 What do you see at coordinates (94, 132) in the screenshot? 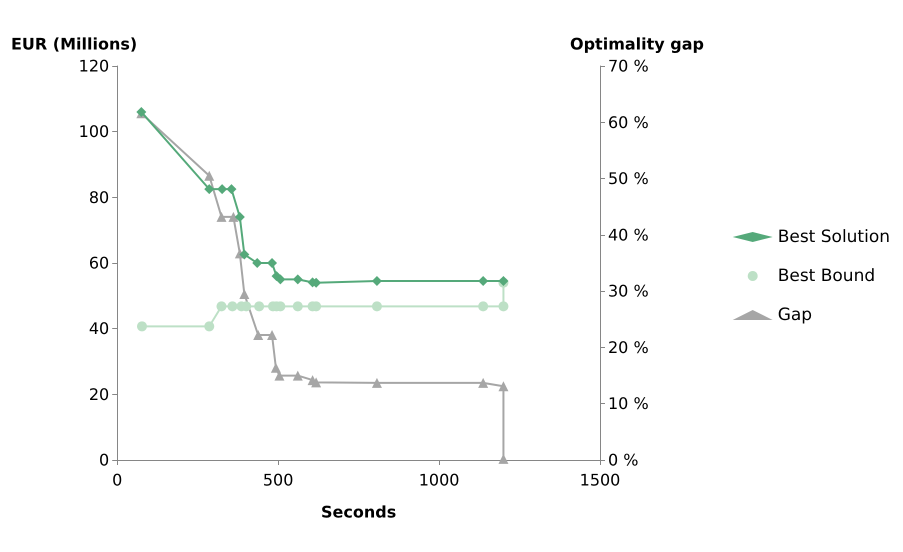
I see `y-tick-label: 100` at bounding box center [94, 132].